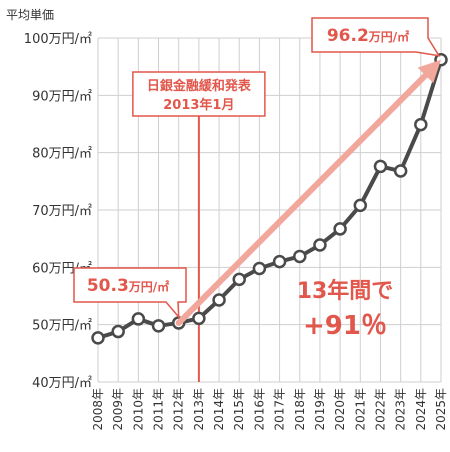  Describe the element at coordinates (348, 36) in the screenshot. I see `end-value-number: 96.2` at that location.